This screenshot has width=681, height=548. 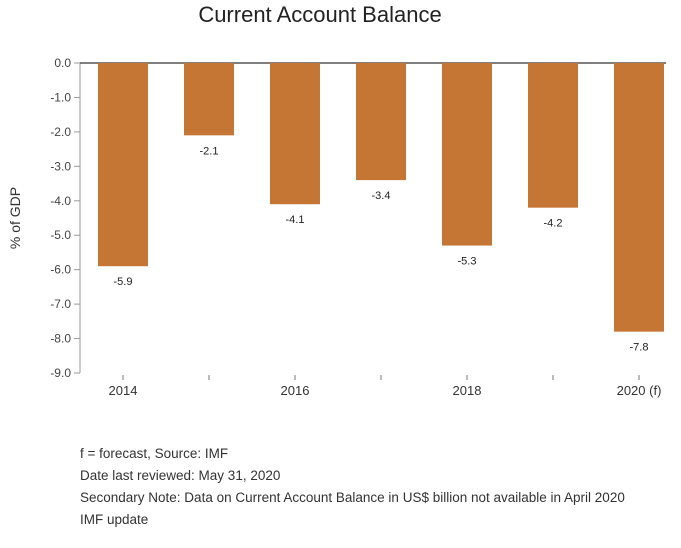 I want to click on bar-2015, so click(x=209, y=99).